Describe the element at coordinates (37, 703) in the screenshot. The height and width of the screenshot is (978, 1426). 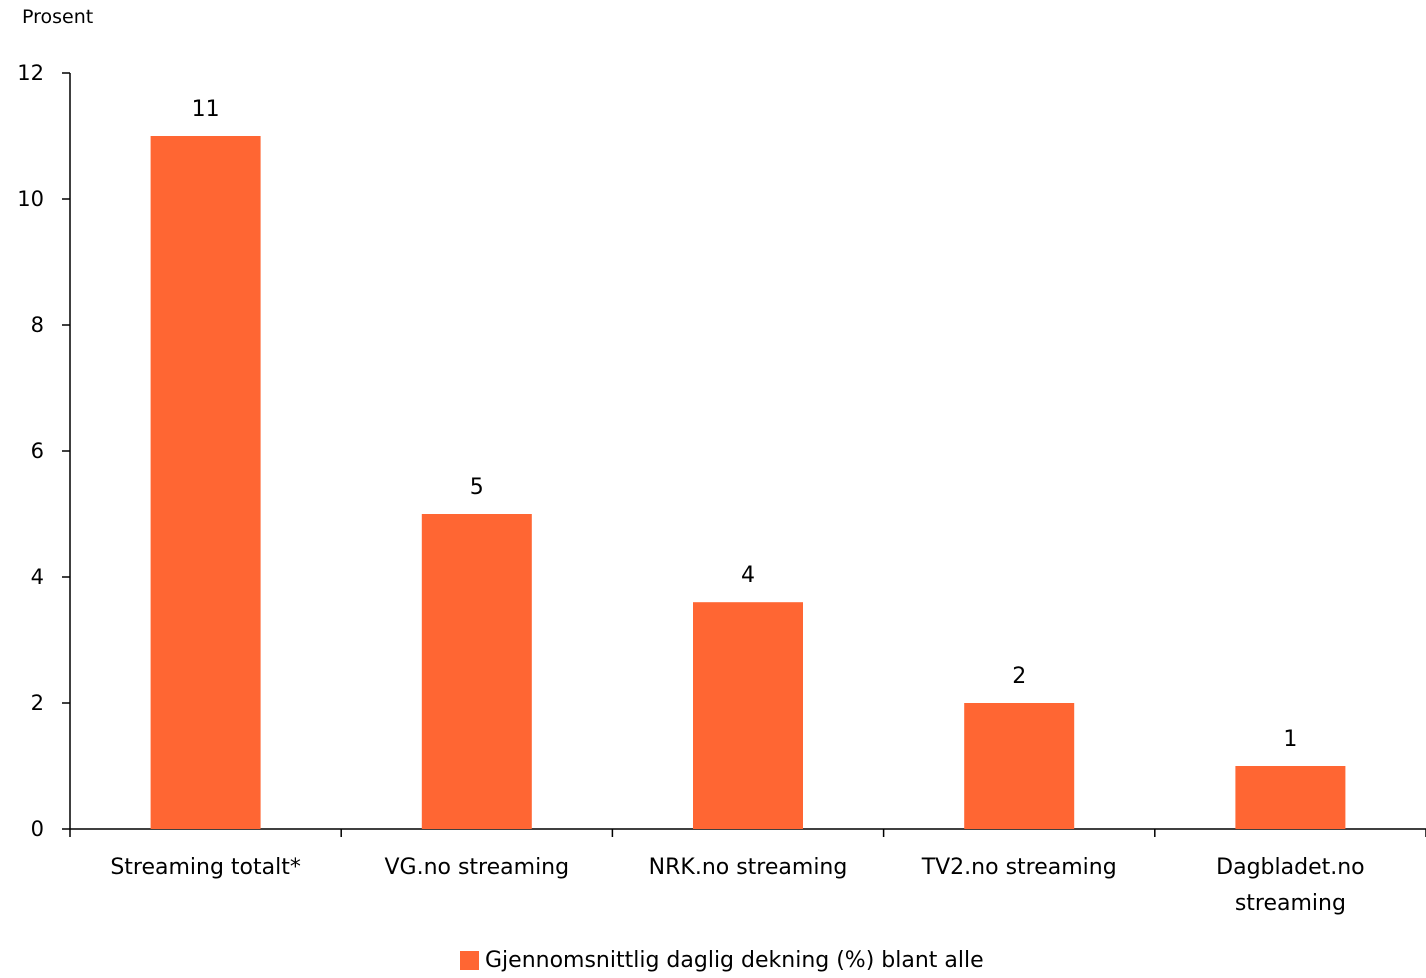
I see `y-tick-label: 2` at that location.